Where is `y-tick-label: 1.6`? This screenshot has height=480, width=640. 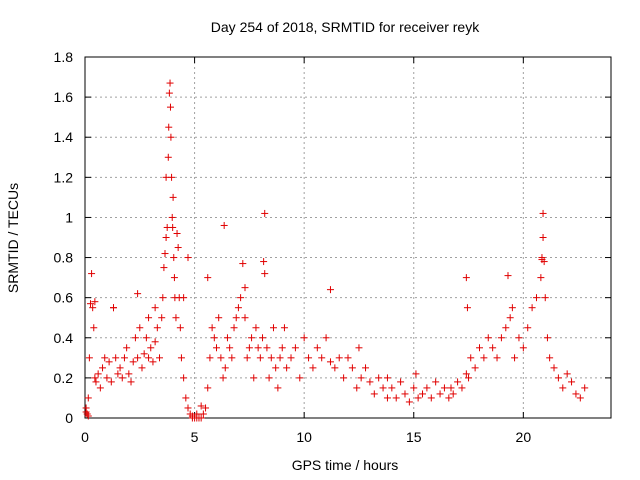
y-tick-label: 1.6 is located at coordinates (64, 97).